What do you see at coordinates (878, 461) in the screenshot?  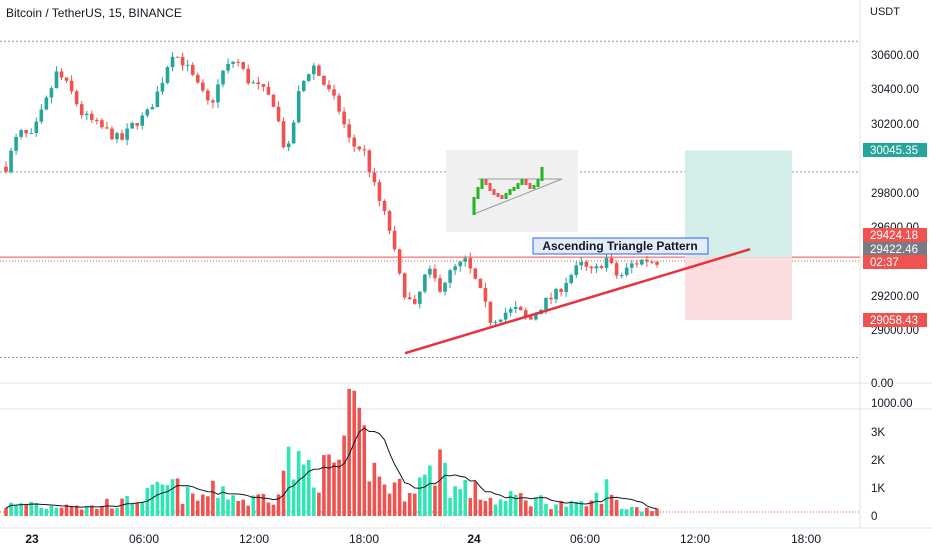 I see `volume-tick-label: 2K` at bounding box center [878, 461].